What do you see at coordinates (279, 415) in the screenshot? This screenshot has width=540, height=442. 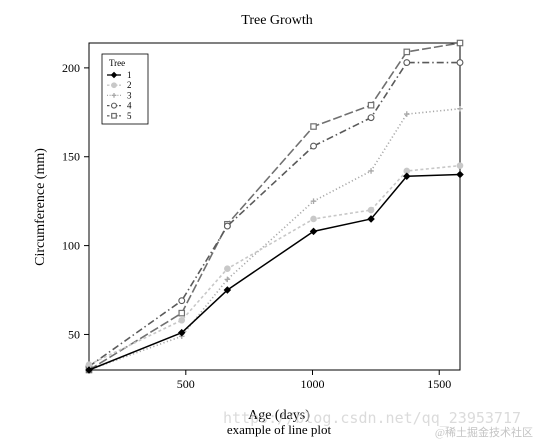 I see `x-axis-label: Age (days)` at bounding box center [279, 415].